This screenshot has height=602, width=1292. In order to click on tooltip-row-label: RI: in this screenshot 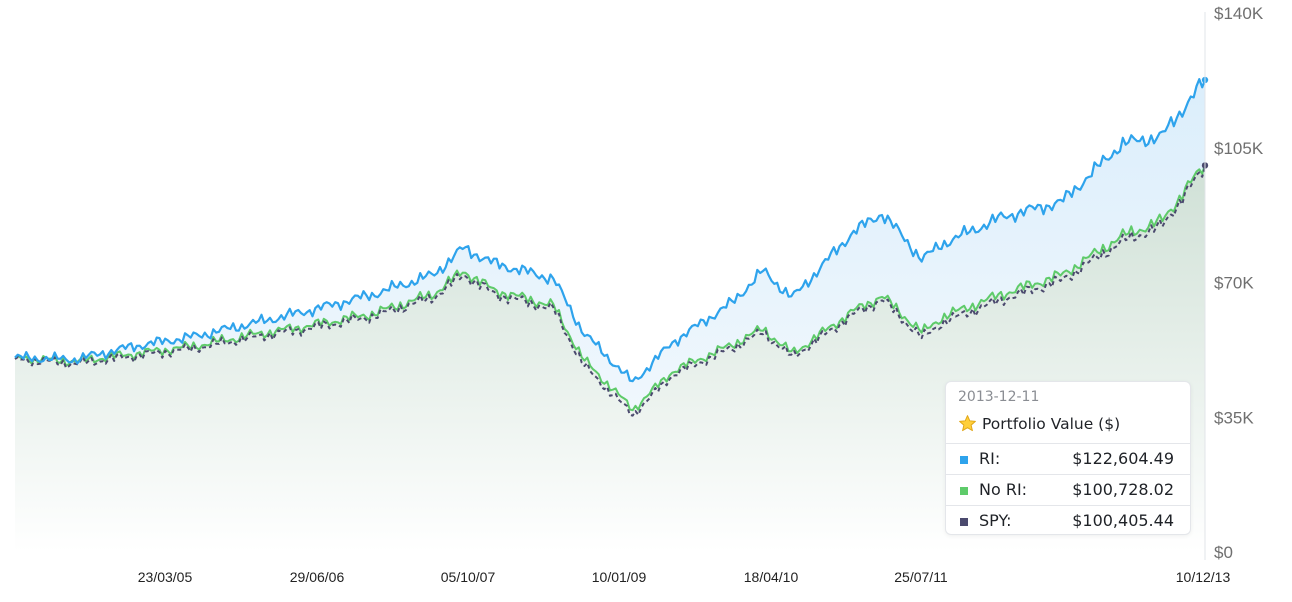, I will do `click(990, 458)`.